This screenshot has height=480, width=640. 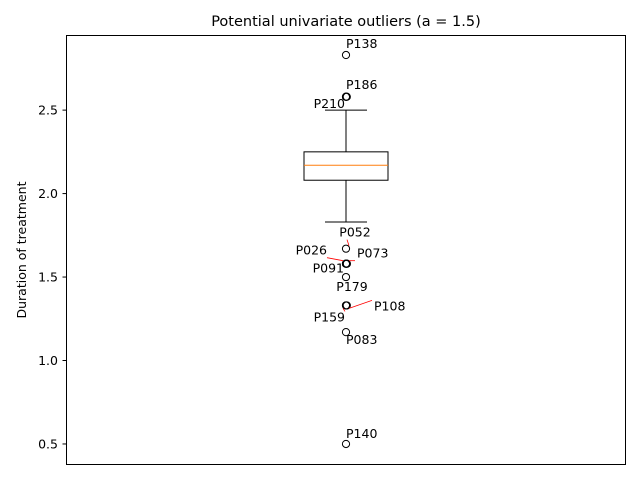 I want to click on outlier-label: P186, so click(x=361, y=84).